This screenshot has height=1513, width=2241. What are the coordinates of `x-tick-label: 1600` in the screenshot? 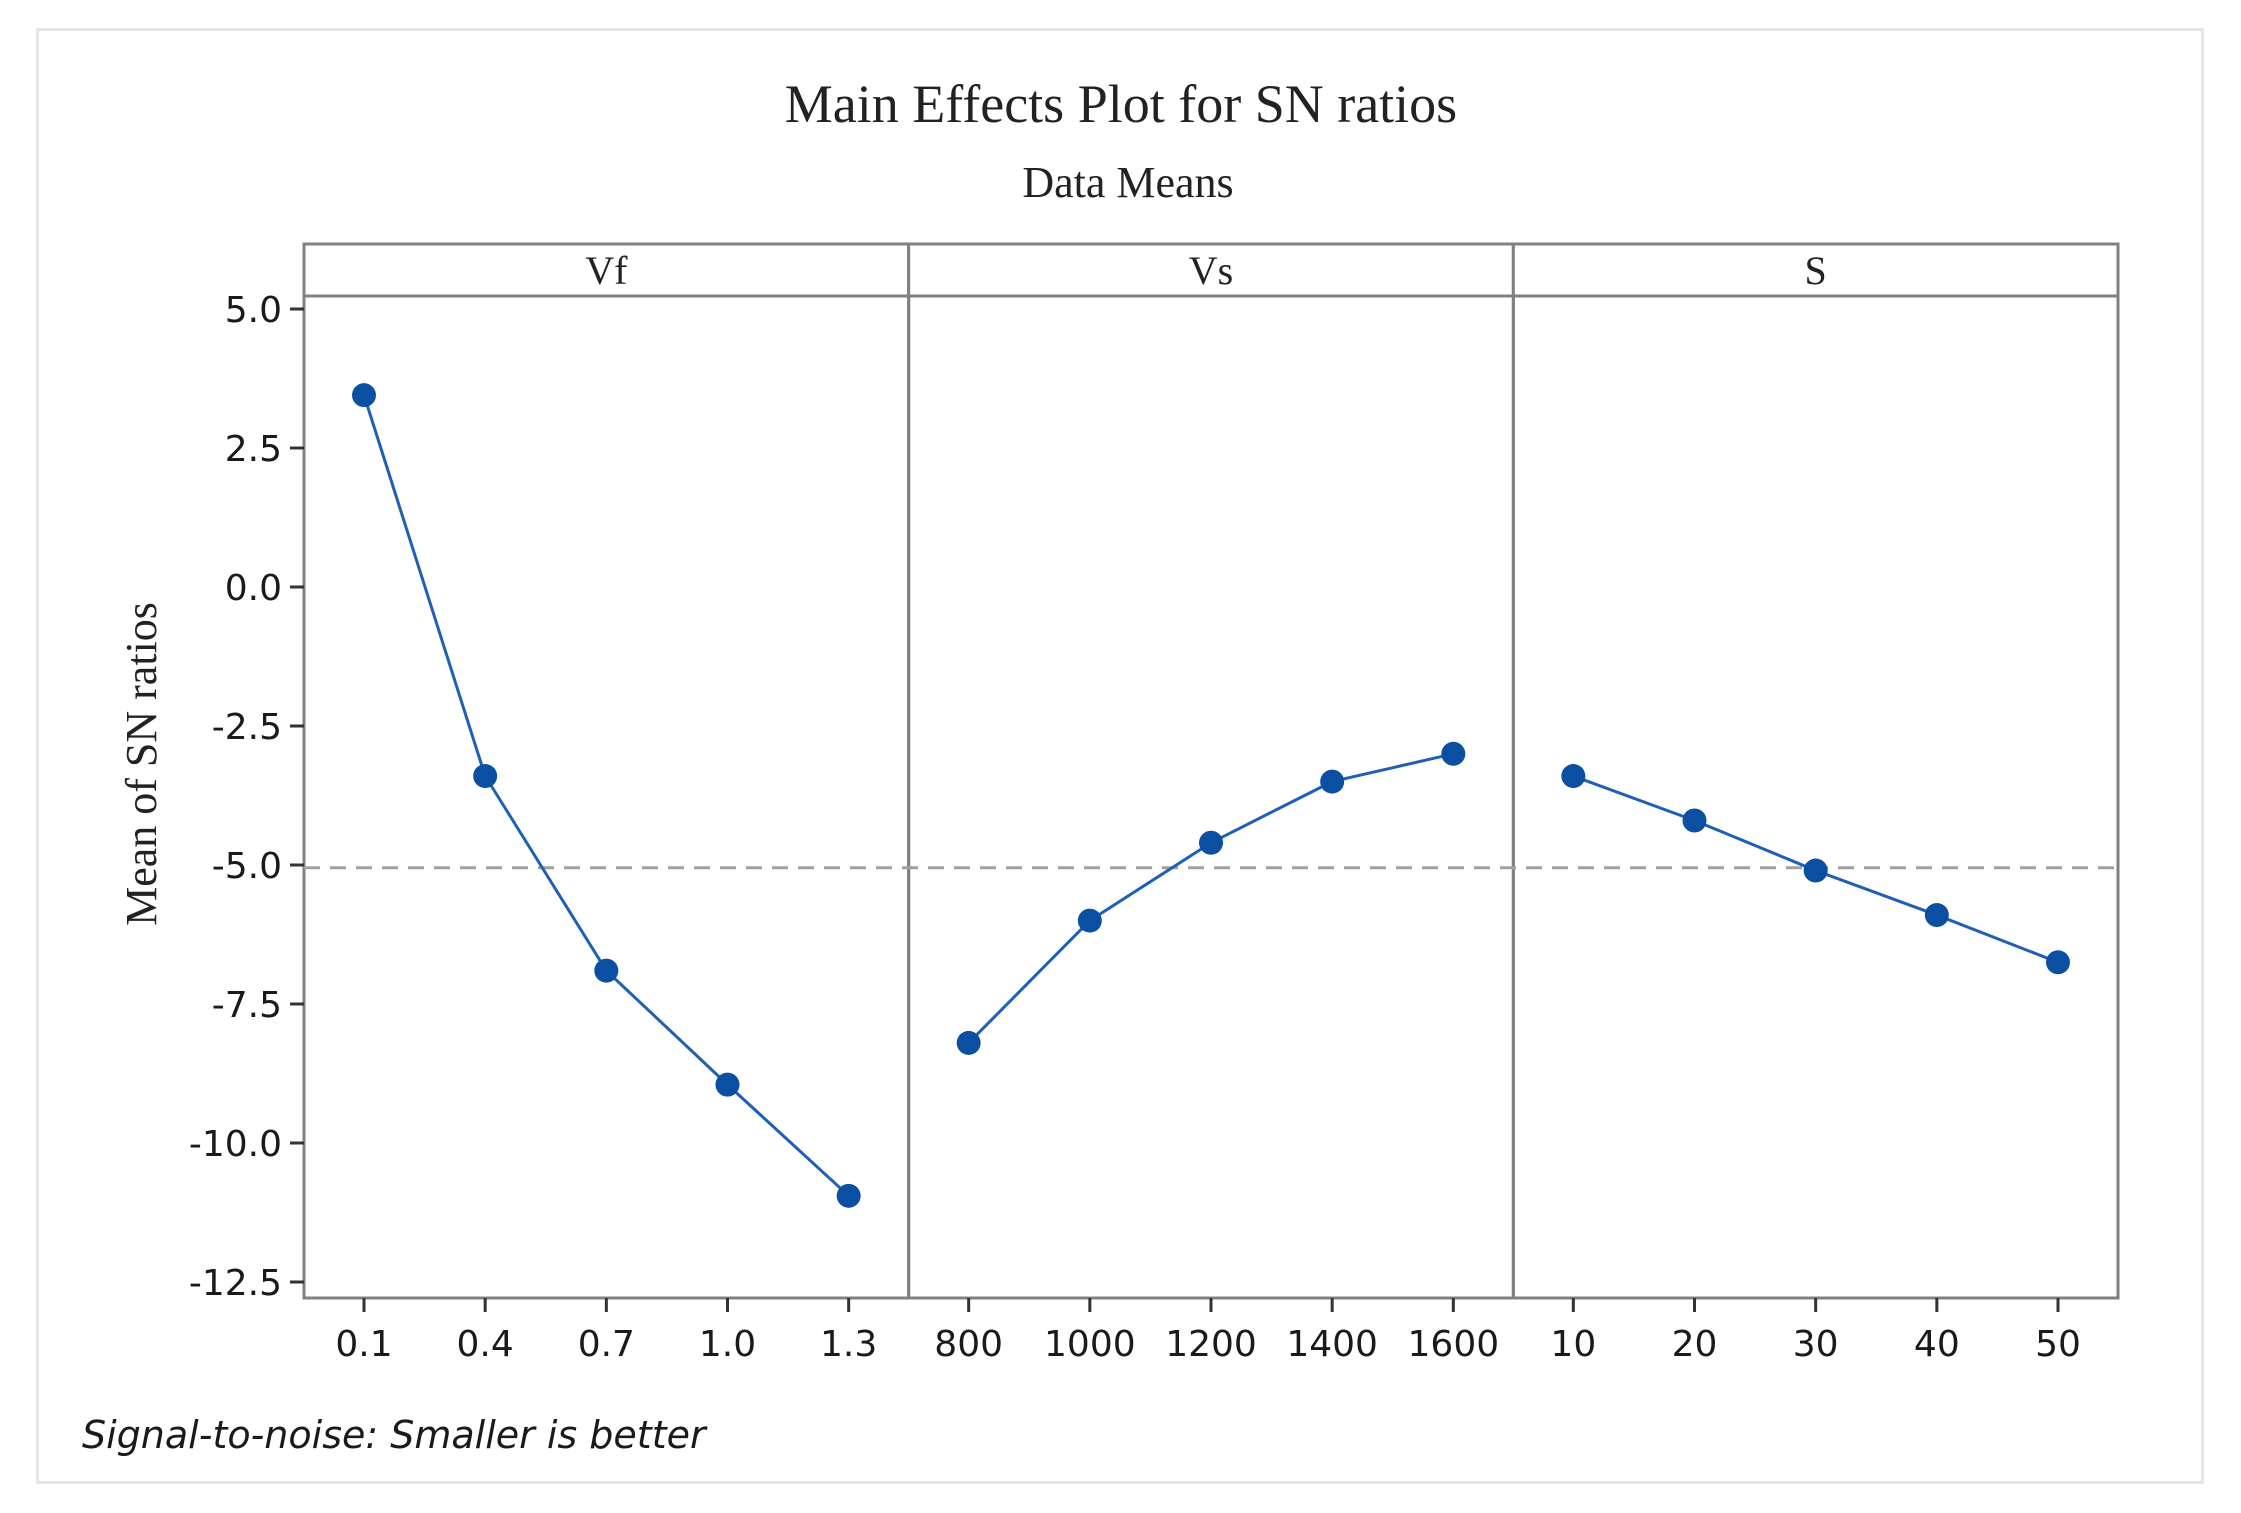 It's located at (1454, 1344).